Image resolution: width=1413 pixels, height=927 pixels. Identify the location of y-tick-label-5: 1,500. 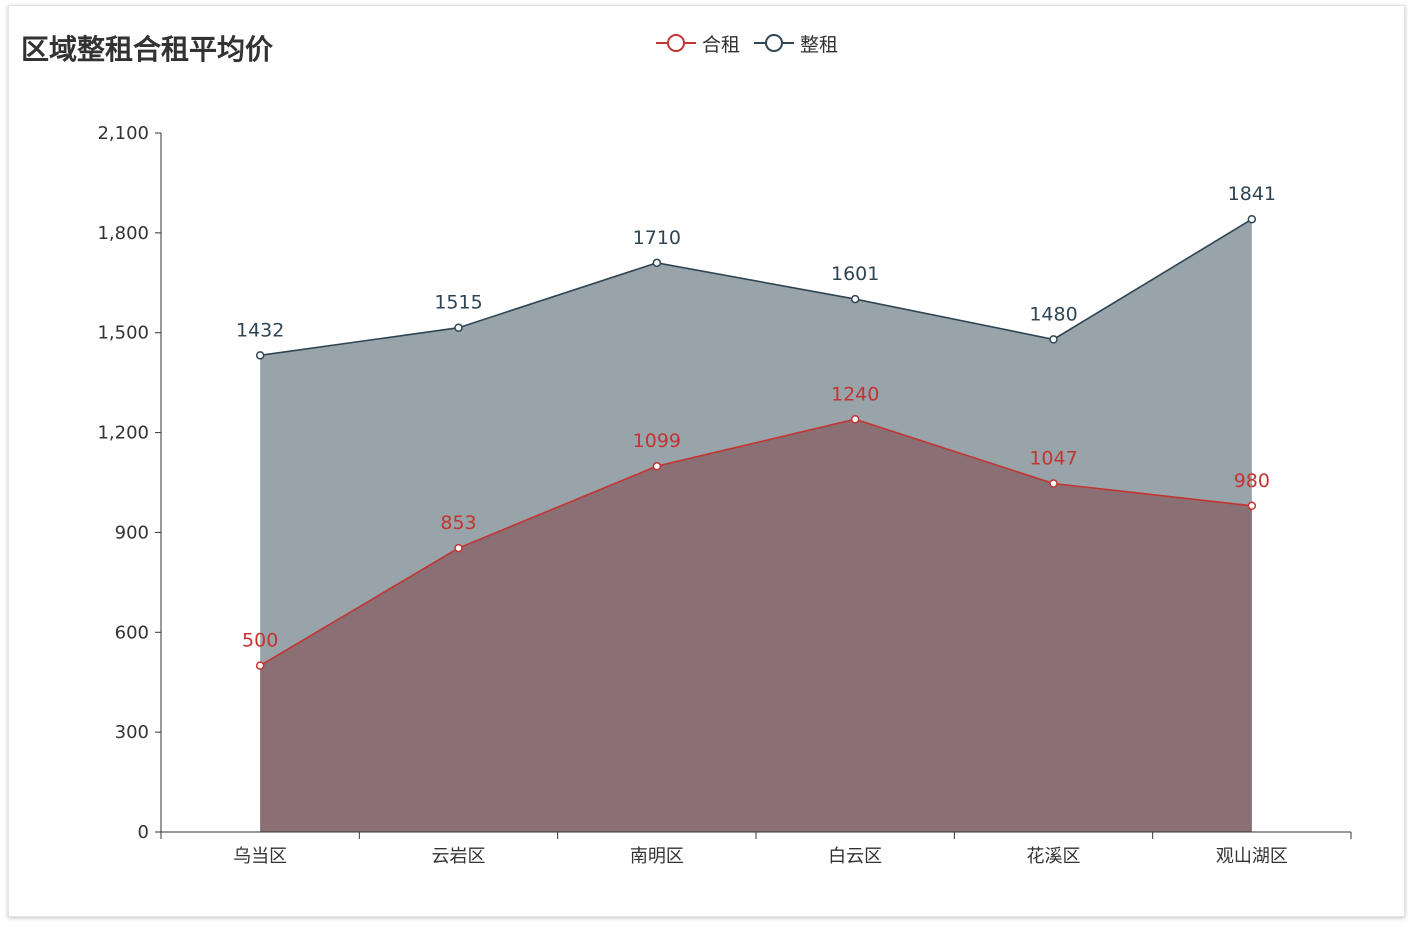
(123, 333).